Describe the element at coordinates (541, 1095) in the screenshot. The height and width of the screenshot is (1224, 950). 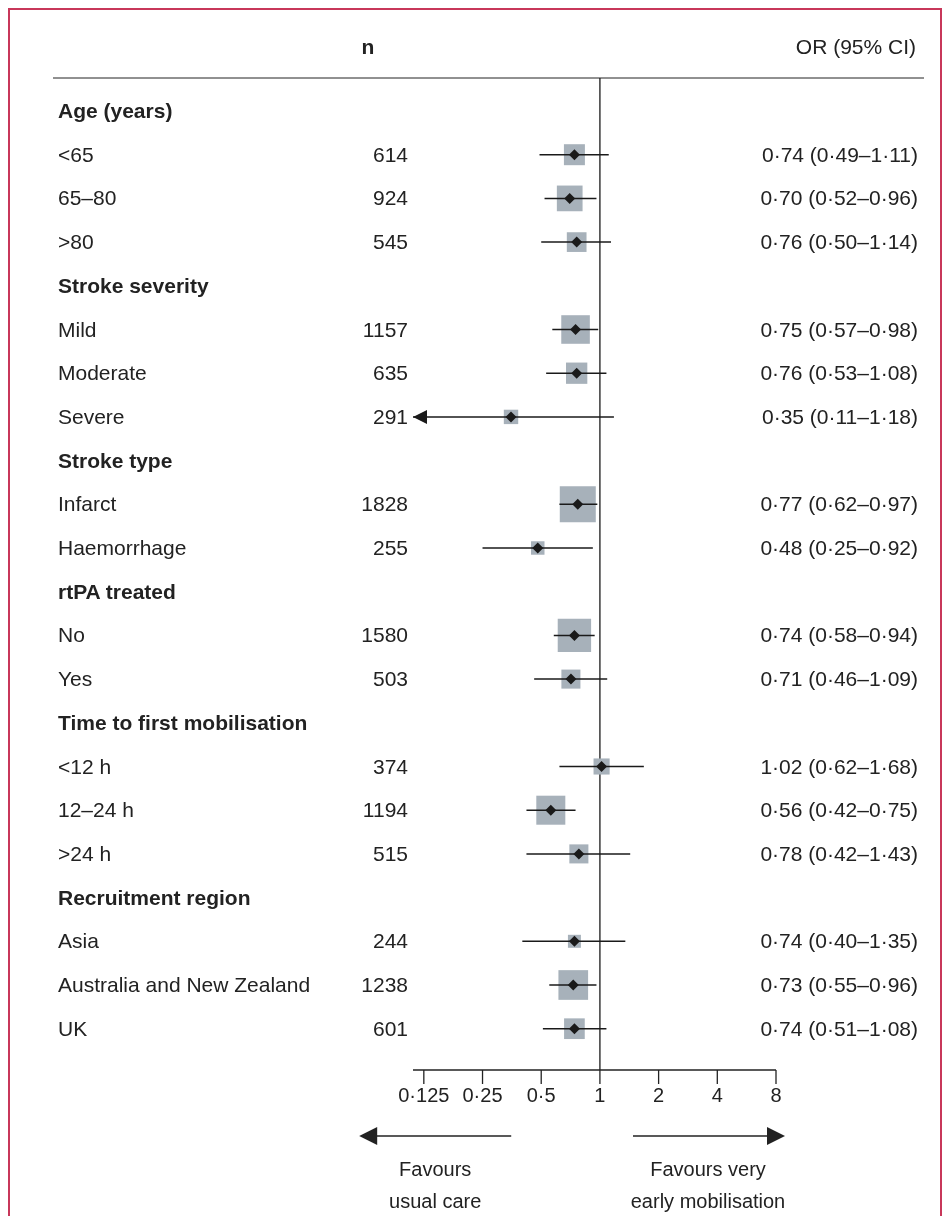
I see `x-tick-label: 0·5` at that location.